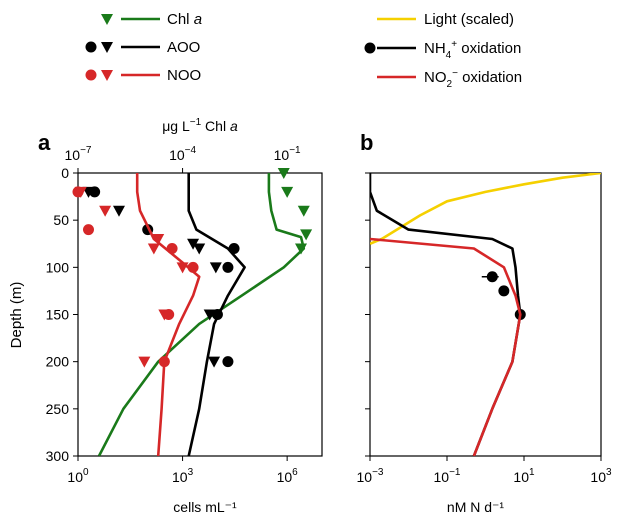  What do you see at coordinates (78, 476) in the screenshot?
I see `x-tick-label-a-0: 10⁰` at bounding box center [78, 476].